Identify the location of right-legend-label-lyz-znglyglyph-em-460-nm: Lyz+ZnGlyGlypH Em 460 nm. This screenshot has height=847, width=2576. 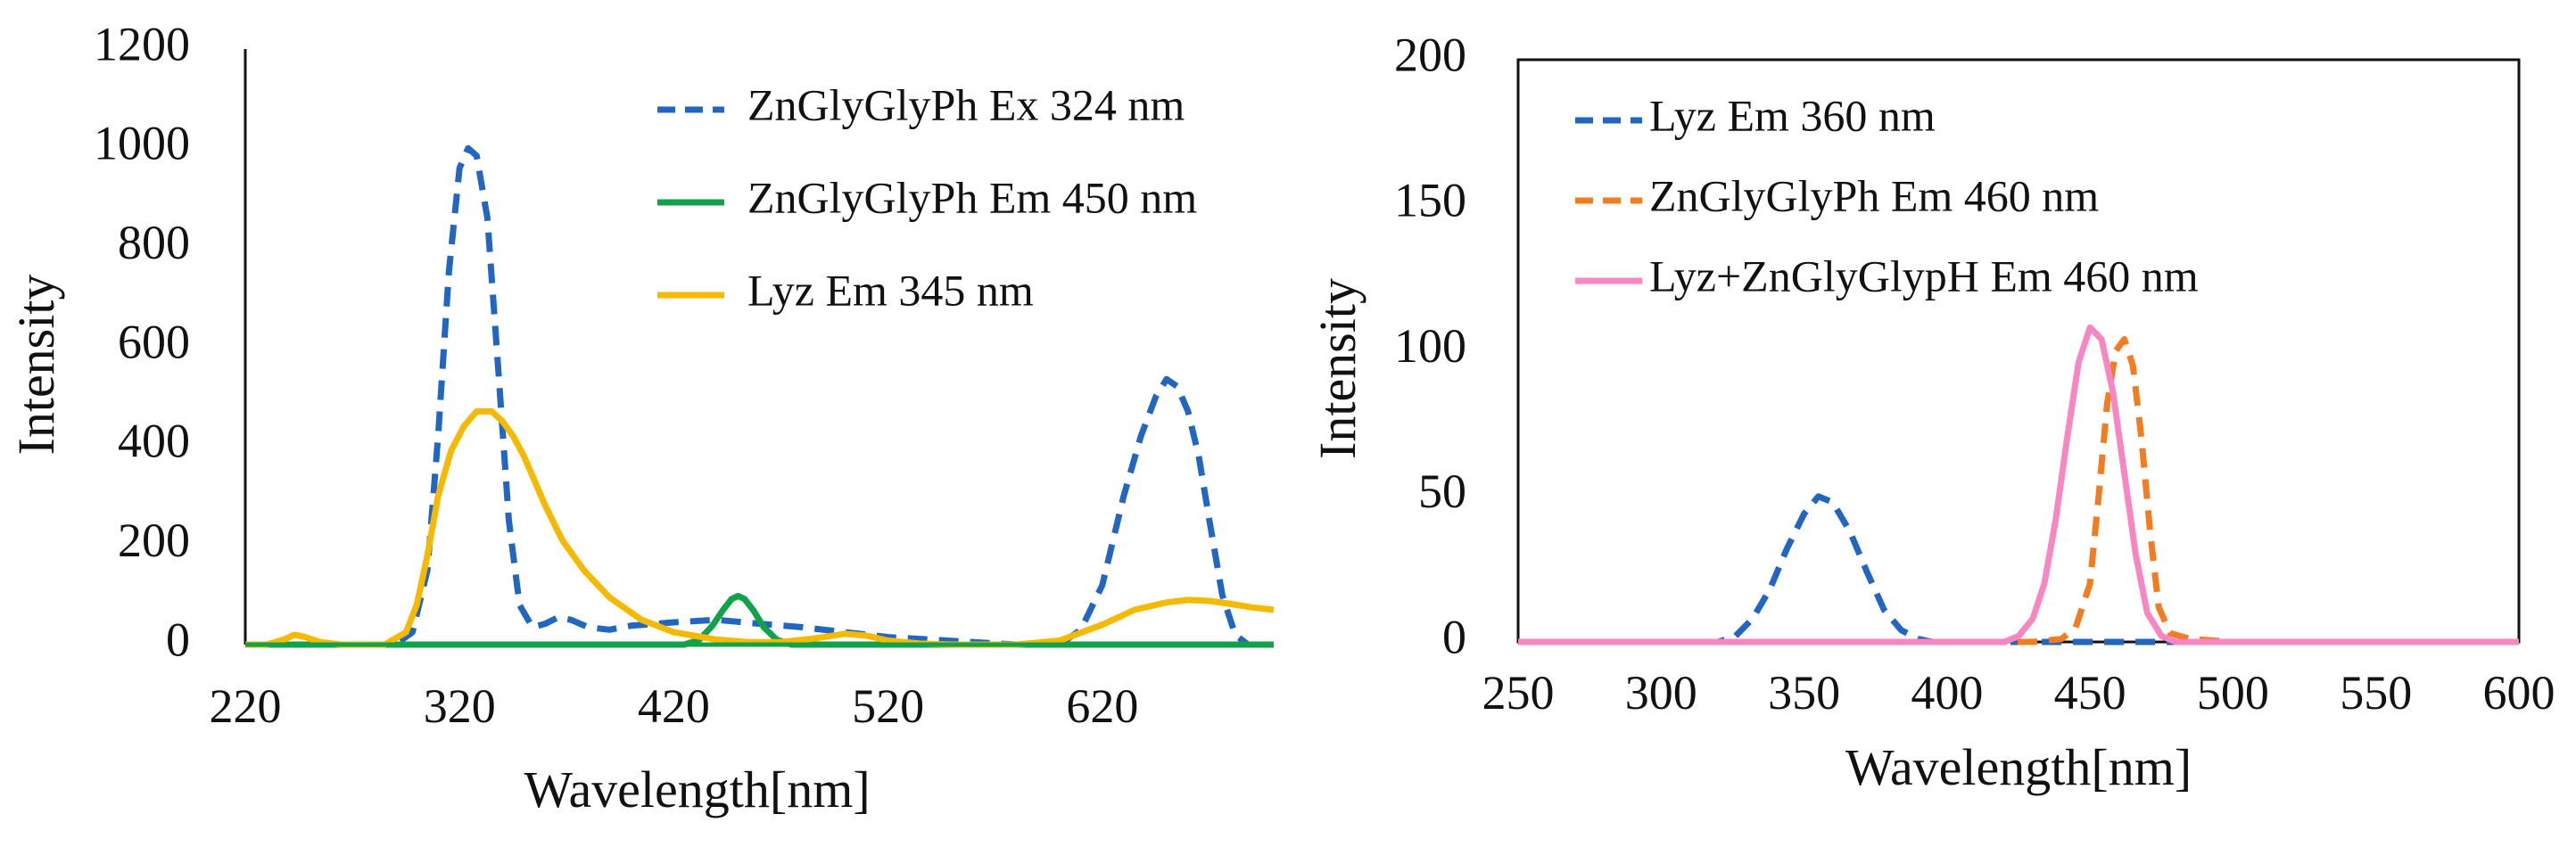
(1924, 275).